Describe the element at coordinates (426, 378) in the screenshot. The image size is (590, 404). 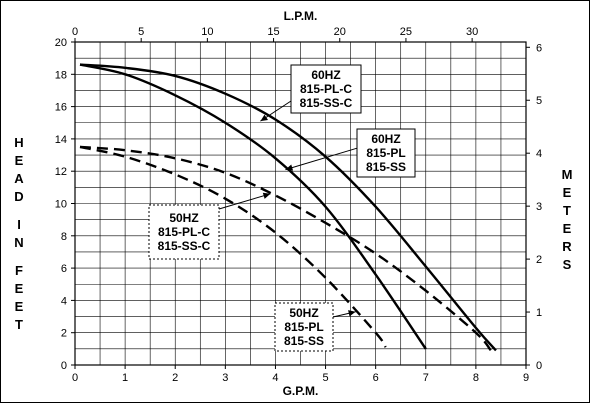
I see `x-tick-label: 7` at that location.